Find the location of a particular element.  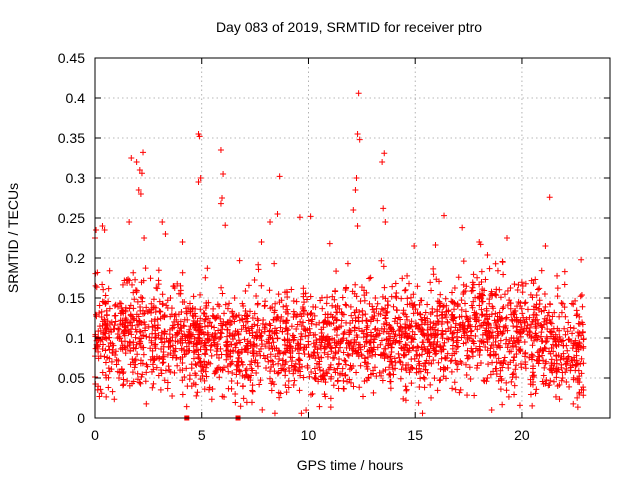

x-tick-label: 0 is located at coordinates (95, 435).